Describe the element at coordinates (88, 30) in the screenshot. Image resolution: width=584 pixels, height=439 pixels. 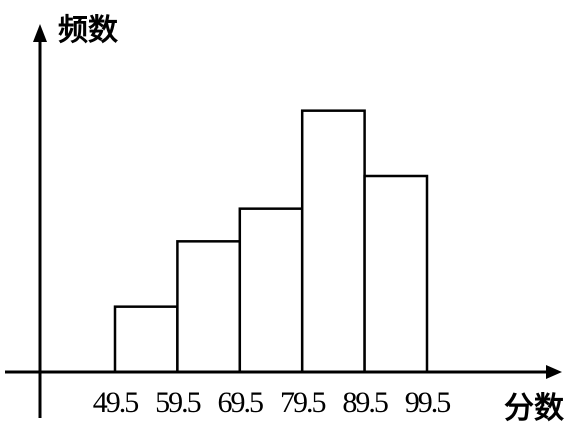
I see `y-axis-title: 频数` at that location.